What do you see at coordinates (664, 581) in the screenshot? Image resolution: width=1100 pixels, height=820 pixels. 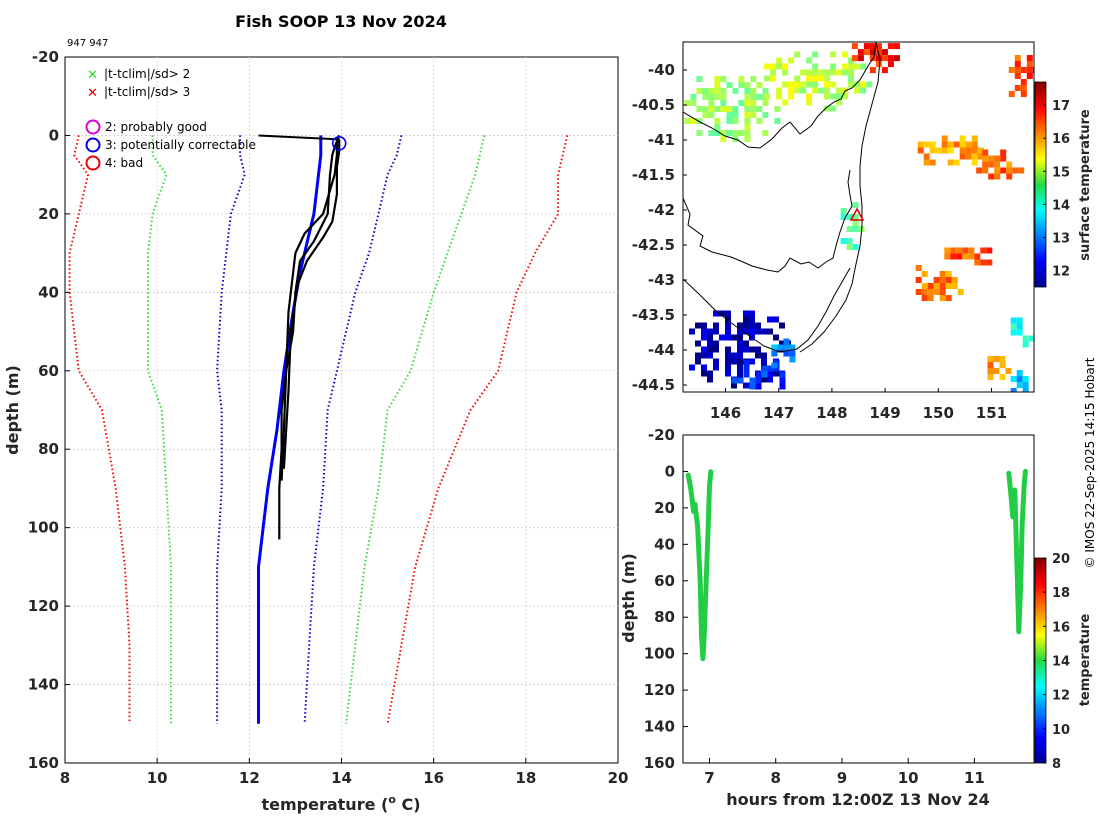 I see `time-y-tick-label: 60` at bounding box center [664, 581].